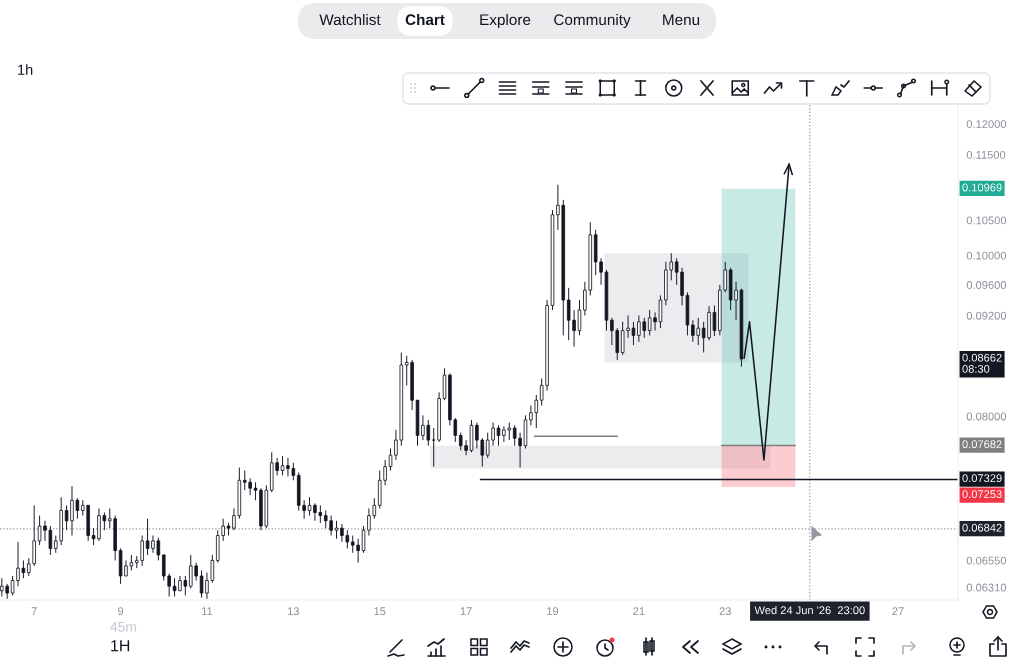  Describe the element at coordinates (425, 19) in the screenshot. I see `text: Chart` at that location.